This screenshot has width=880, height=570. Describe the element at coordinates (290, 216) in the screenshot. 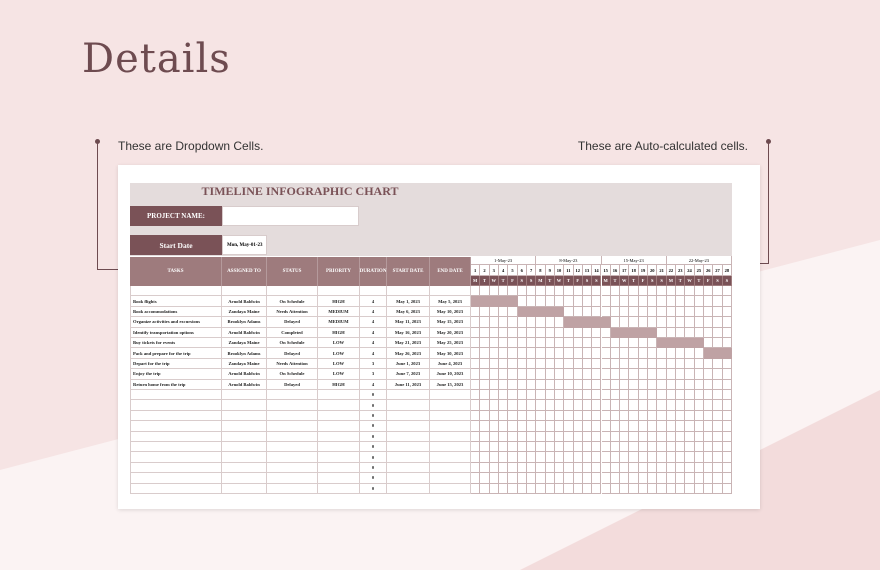

I see `project-name-input` at that location.